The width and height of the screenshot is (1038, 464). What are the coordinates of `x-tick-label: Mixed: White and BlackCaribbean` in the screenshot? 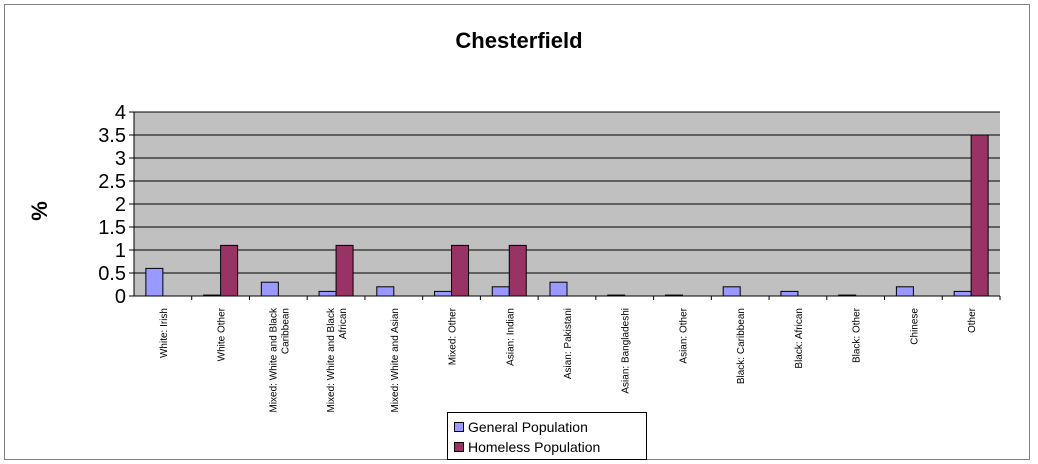 It's located at (279, 359).